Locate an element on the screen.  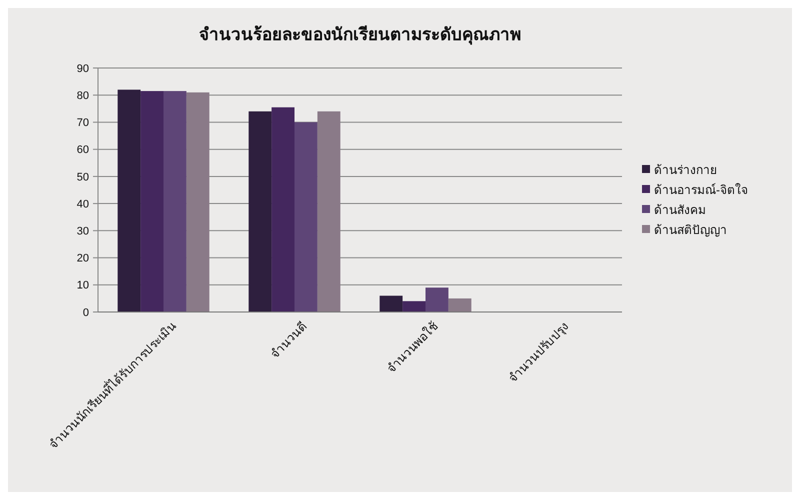
legend-label: ด้านสติปัญญา is located at coordinates (690, 230).